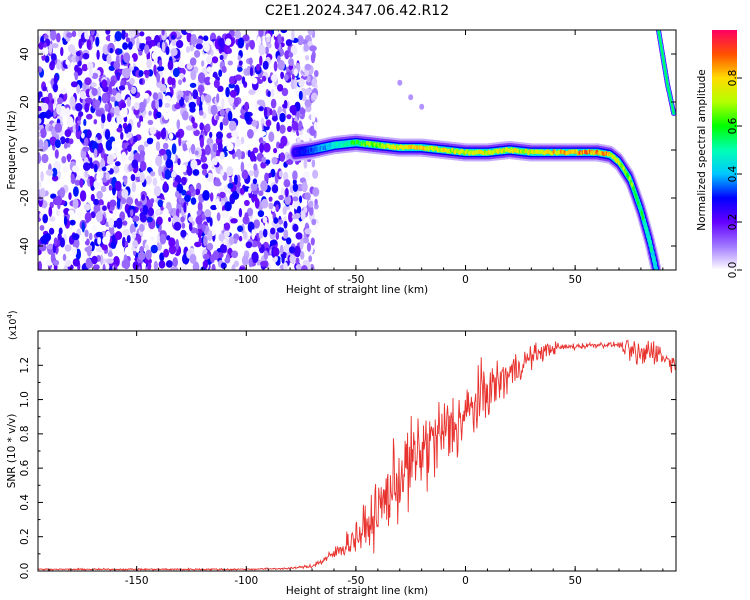 The width and height of the screenshot is (750, 600). Describe the element at coordinates (475, 201) in the screenshot. I see `signal-ridge` at that location.